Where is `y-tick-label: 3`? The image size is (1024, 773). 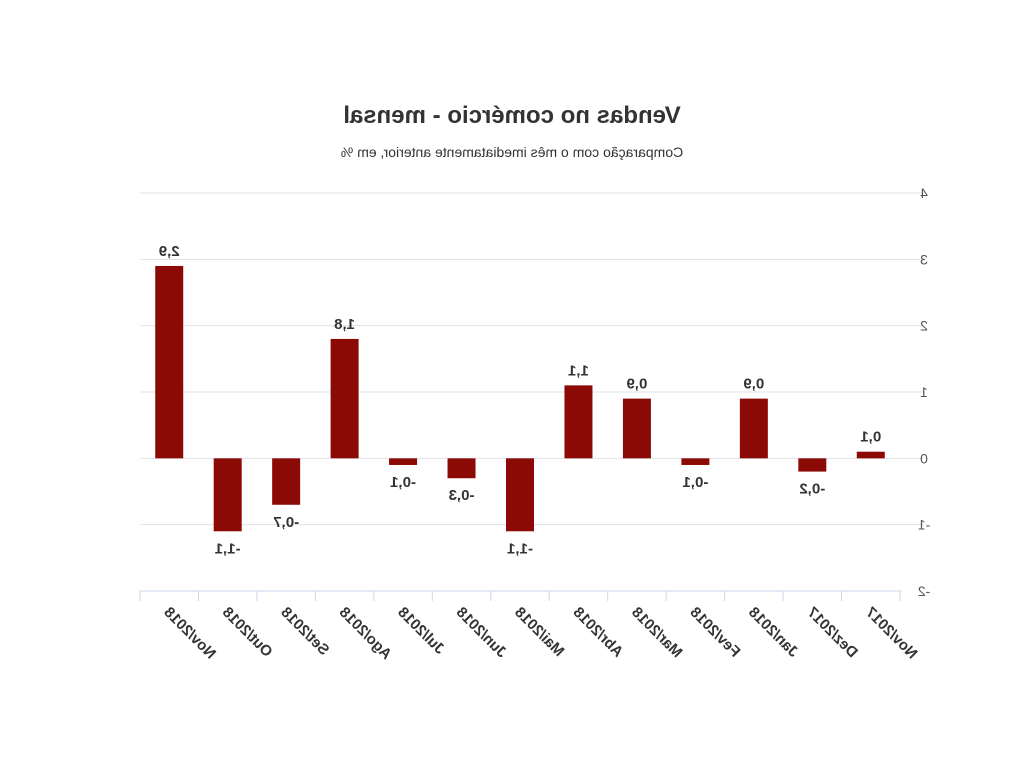 y-tick-label: 3 is located at coordinates (924, 259).